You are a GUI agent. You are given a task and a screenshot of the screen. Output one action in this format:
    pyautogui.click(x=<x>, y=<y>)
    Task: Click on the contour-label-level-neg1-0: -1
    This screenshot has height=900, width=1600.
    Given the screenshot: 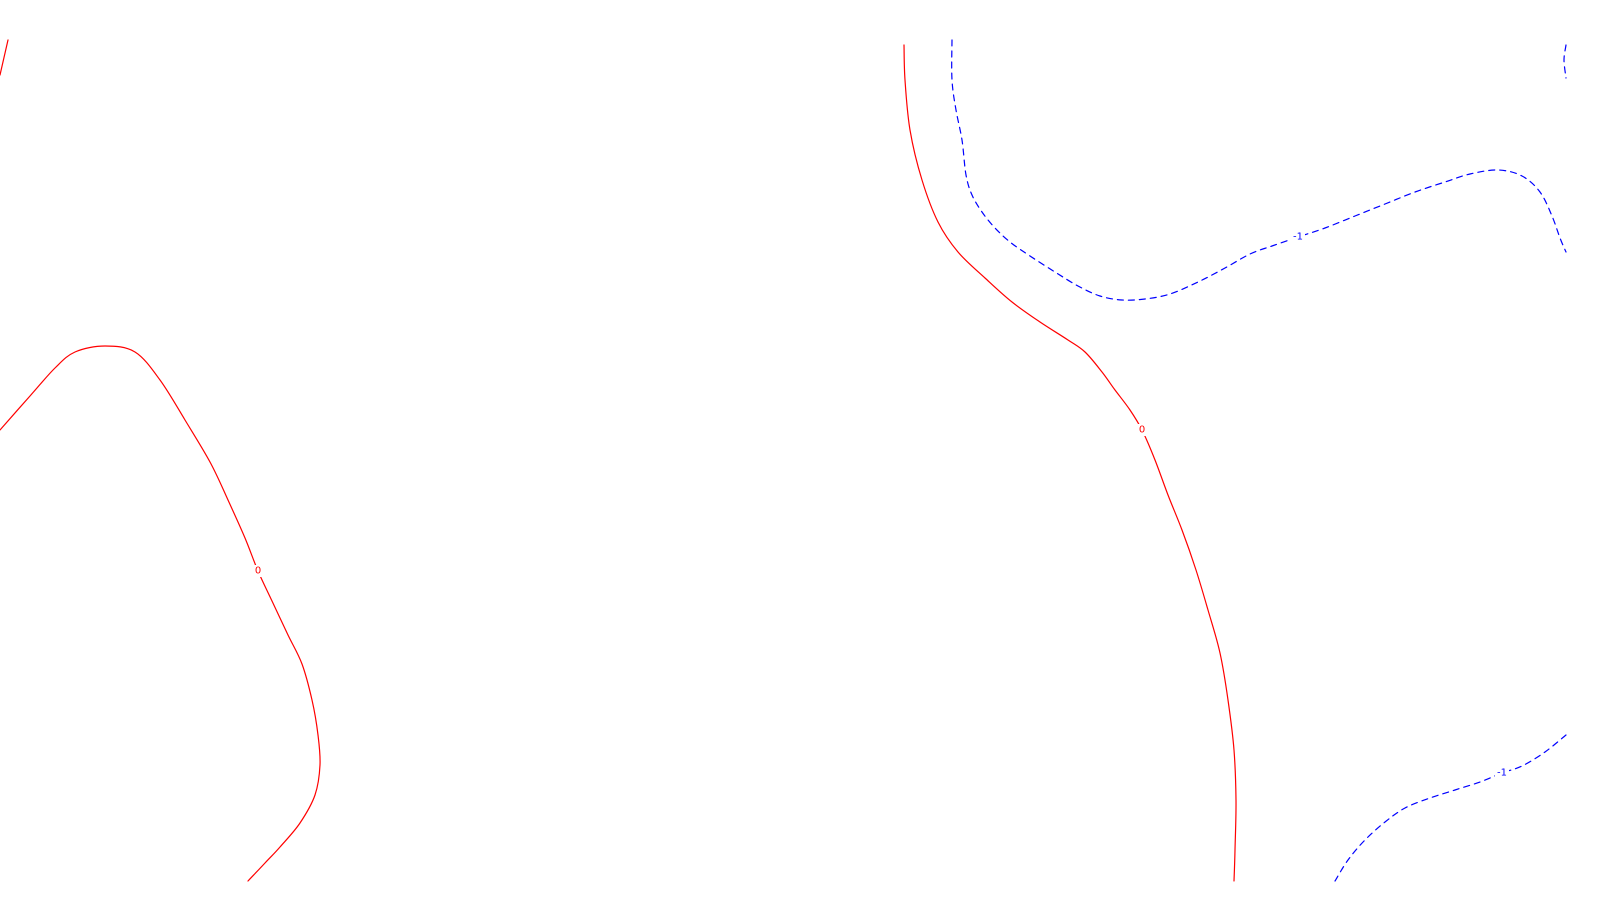 What is the action you would take?
    pyautogui.click(x=1298, y=237)
    